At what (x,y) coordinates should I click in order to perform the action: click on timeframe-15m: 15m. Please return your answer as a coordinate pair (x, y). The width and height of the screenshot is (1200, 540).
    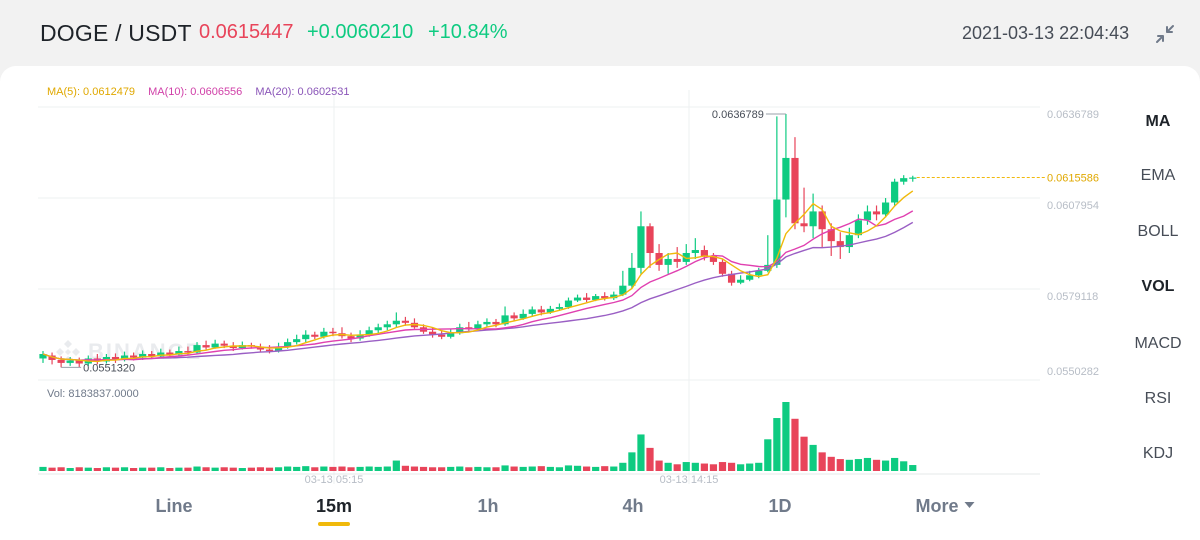
    Looking at the image, I should click on (334, 506).